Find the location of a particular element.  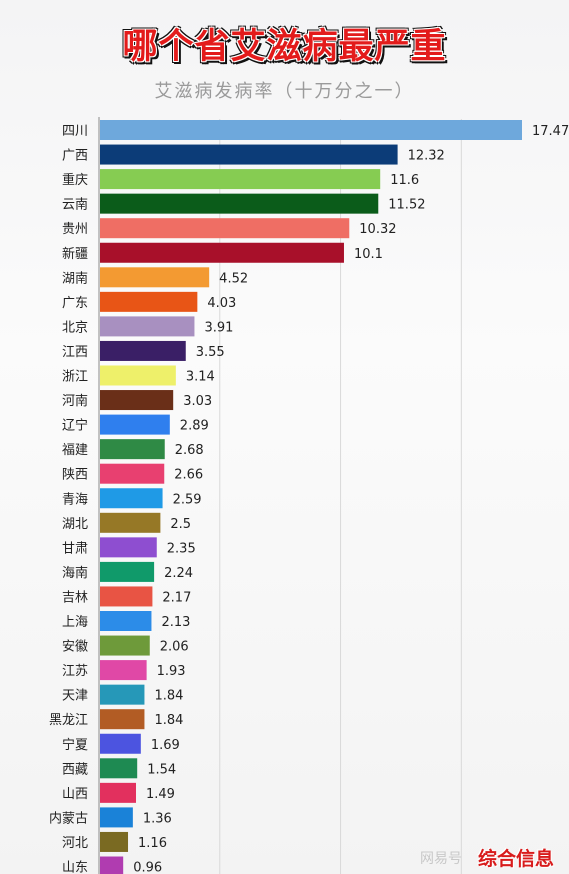

value-label: 17.47 is located at coordinates (550, 131).